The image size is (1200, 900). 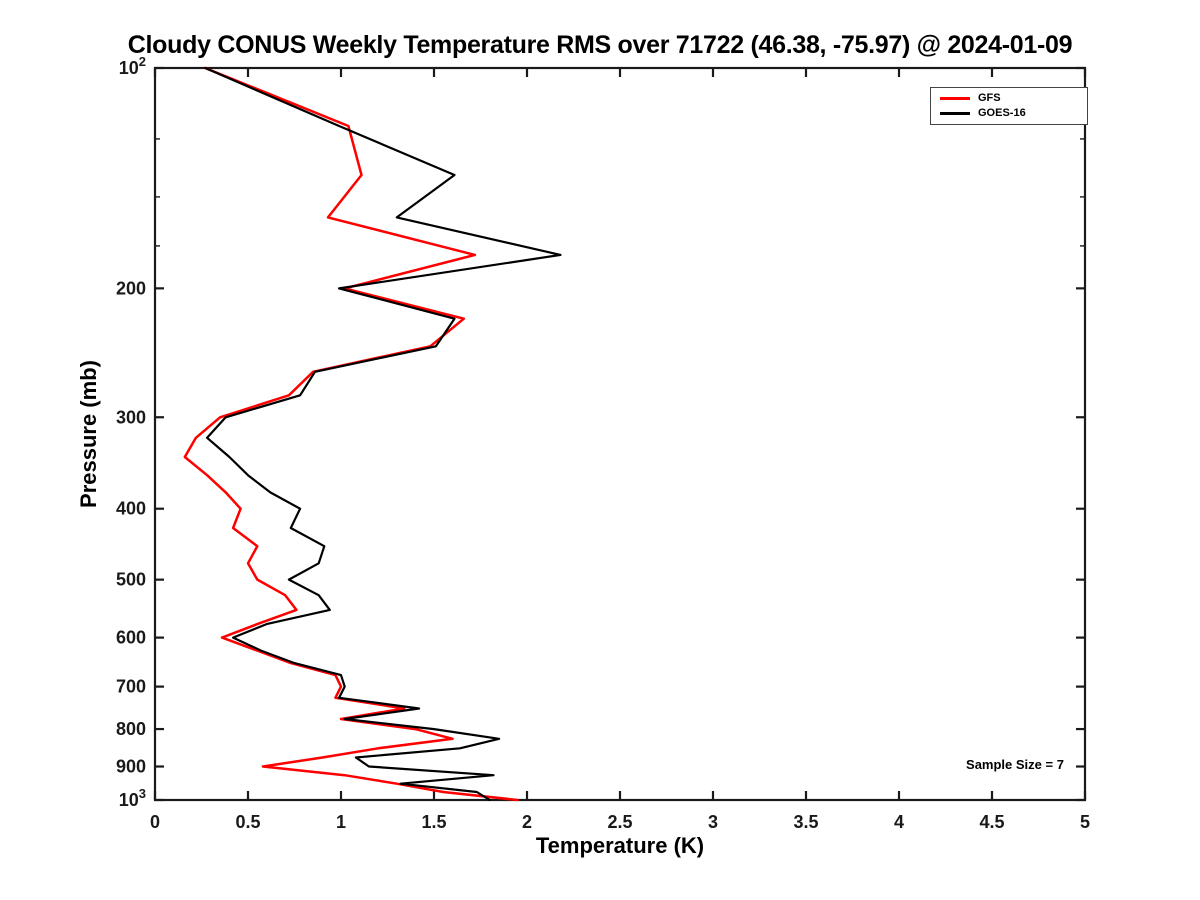 I want to click on x-axis-label: Temperature (K), so click(x=620, y=845).